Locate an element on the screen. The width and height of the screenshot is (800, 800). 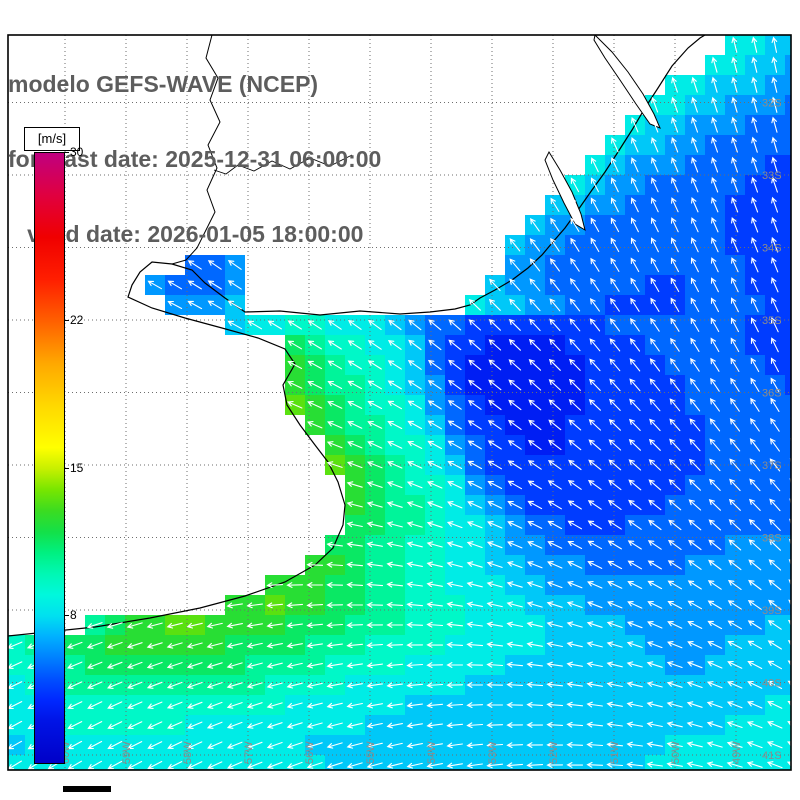
latitude-label: 37S is located at coordinates (772, 466).